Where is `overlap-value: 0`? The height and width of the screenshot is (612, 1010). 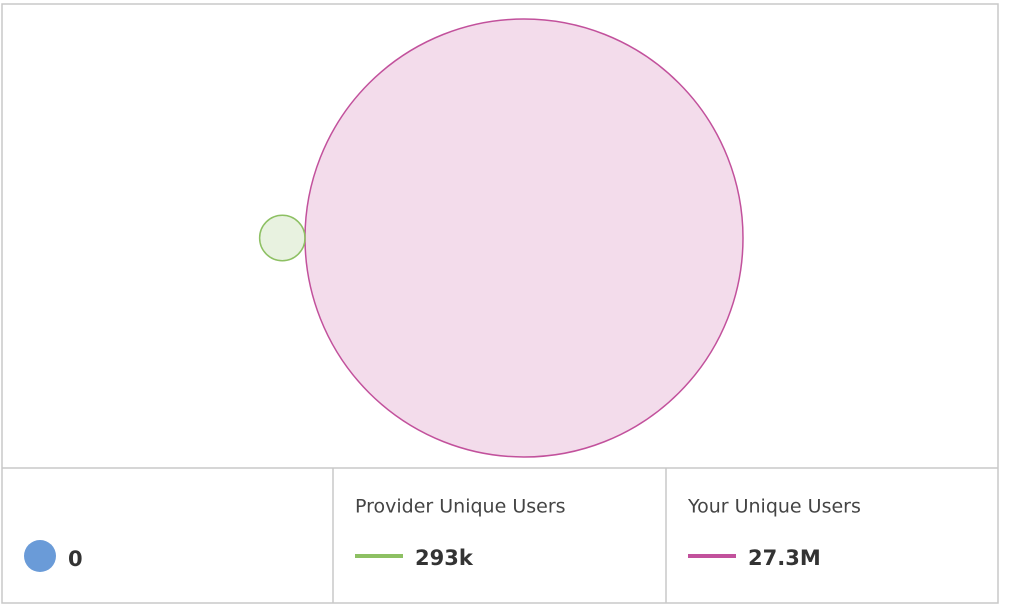 overlap-value: 0 is located at coordinates (75, 559).